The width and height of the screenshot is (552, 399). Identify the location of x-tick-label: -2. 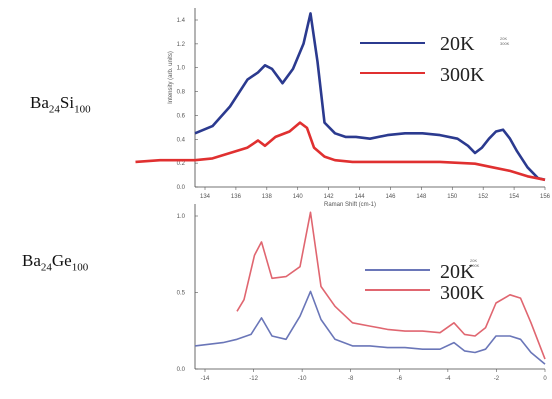
(497, 379).